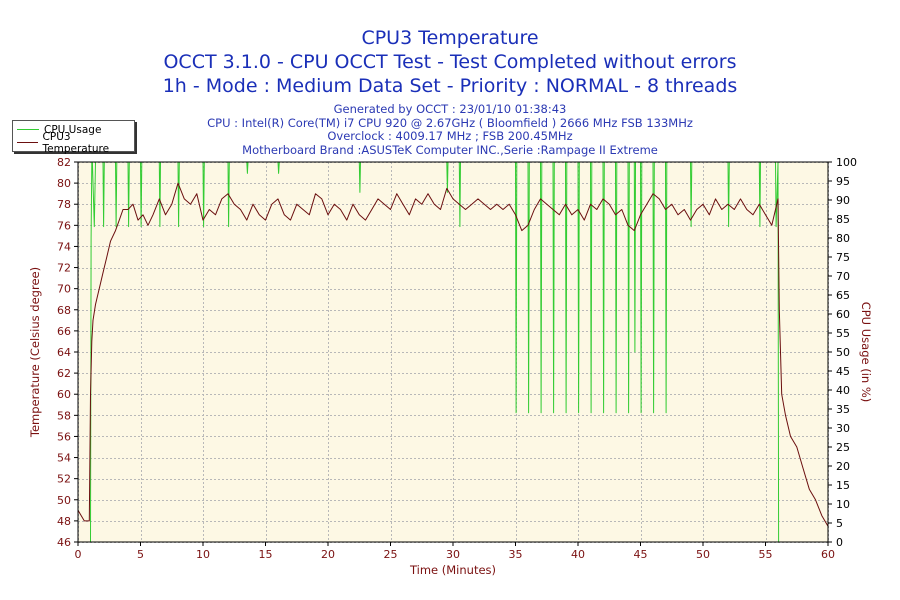 The image size is (900, 600). Describe the element at coordinates (64, 204) in the screenshot. I see `y-left-tick-label: 78` at that location.